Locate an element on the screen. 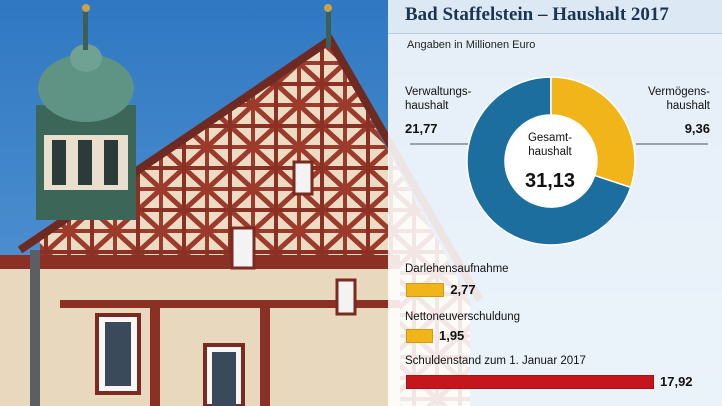  chart-subtitle: Angaben in Millionen Euro is located at coordinates (471, 45).